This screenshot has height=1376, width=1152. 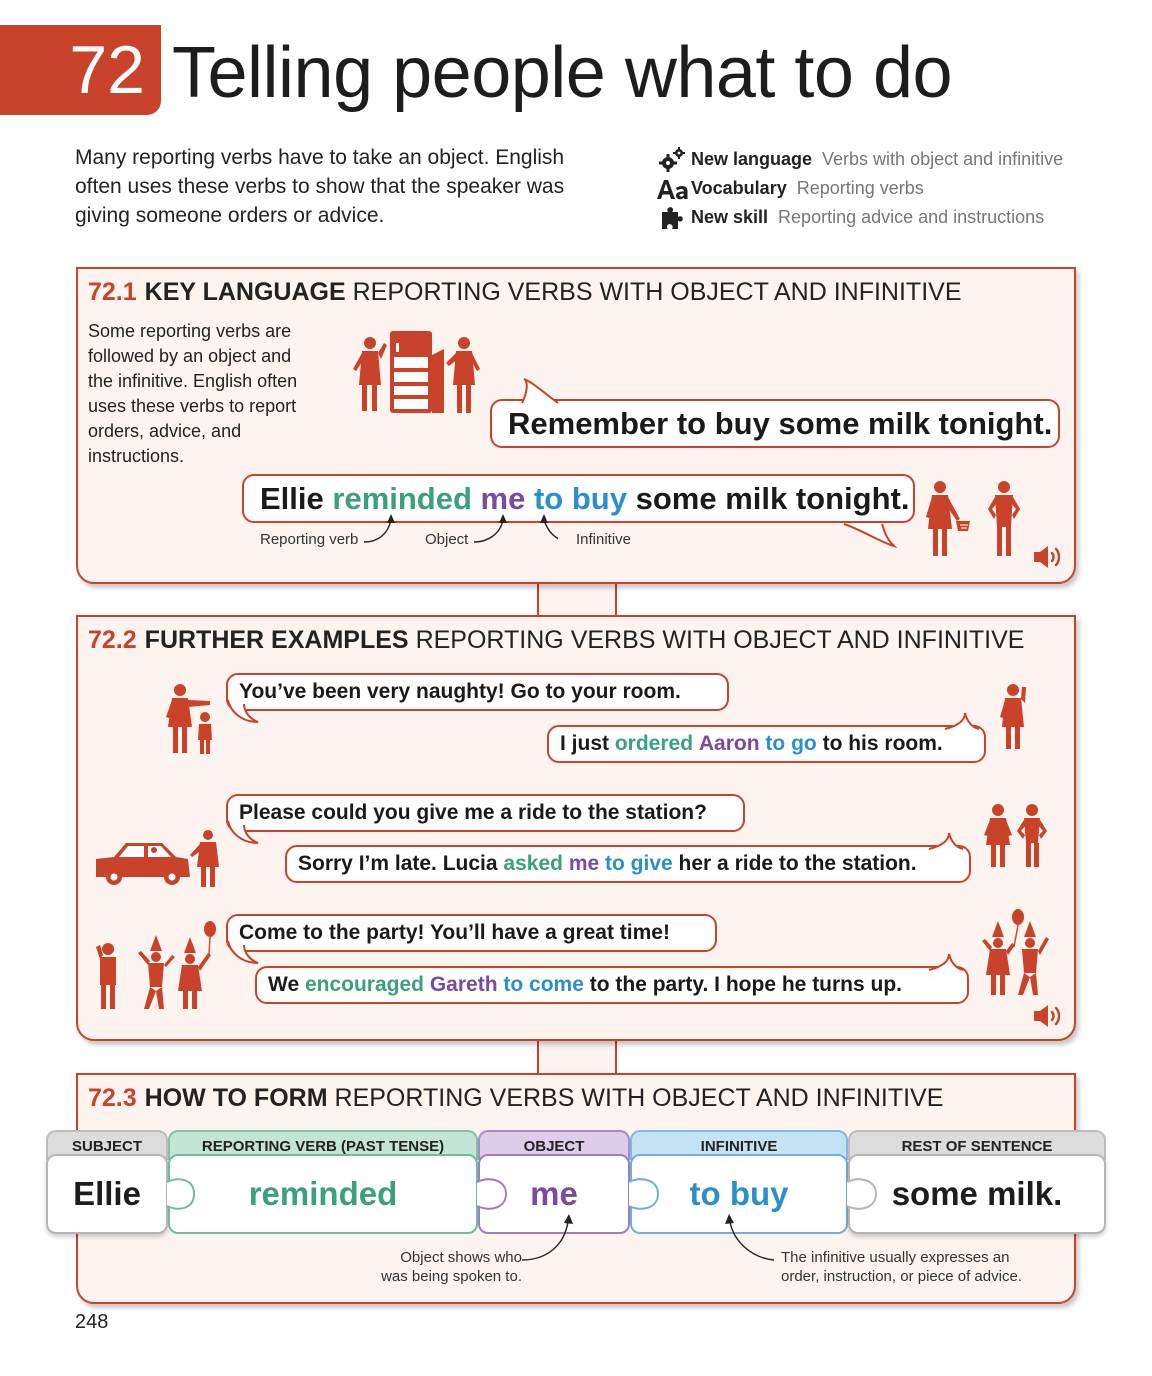 What do you see at coordinates (284, 984) in the screenshot?
I see `reported-pre: We` at bounding box center [284, 984].